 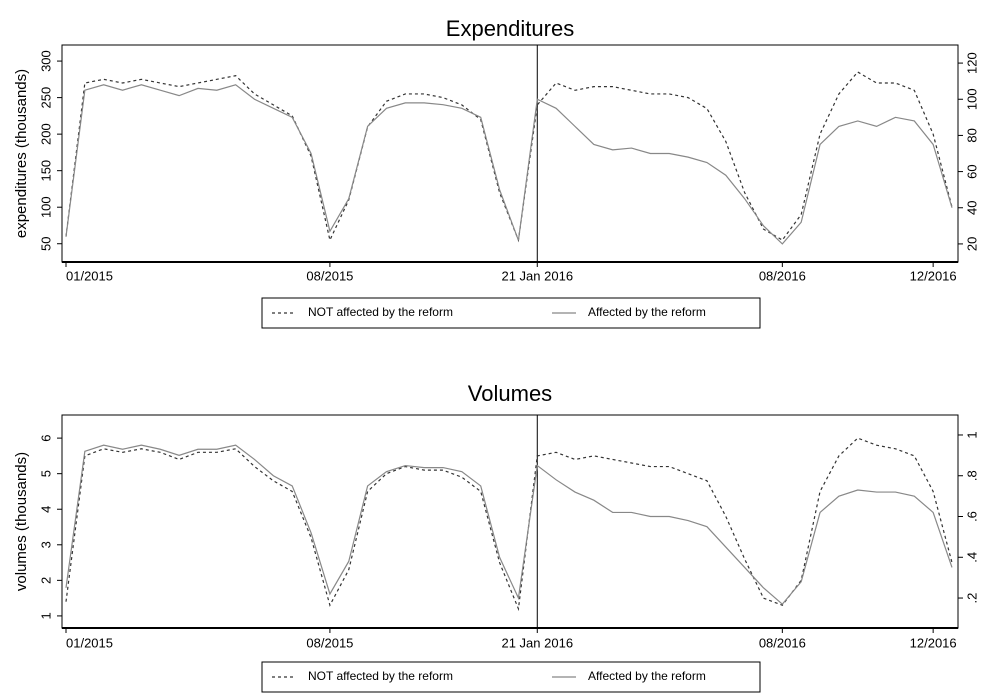 I want to click on y2-tick-label: .6, so click(x=971, y=516).